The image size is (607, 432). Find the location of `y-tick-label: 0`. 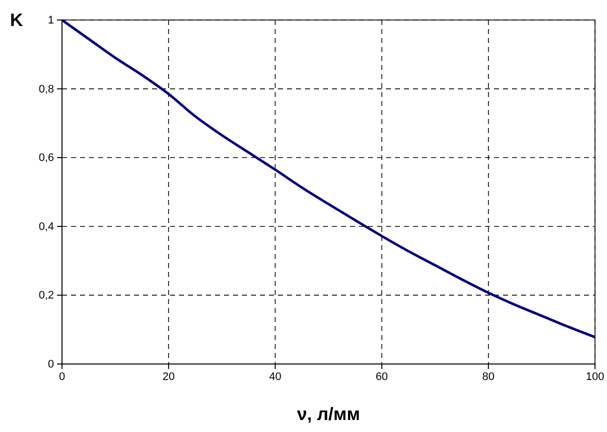

y-tick-label: 0 is located at coordinates (51, 364).